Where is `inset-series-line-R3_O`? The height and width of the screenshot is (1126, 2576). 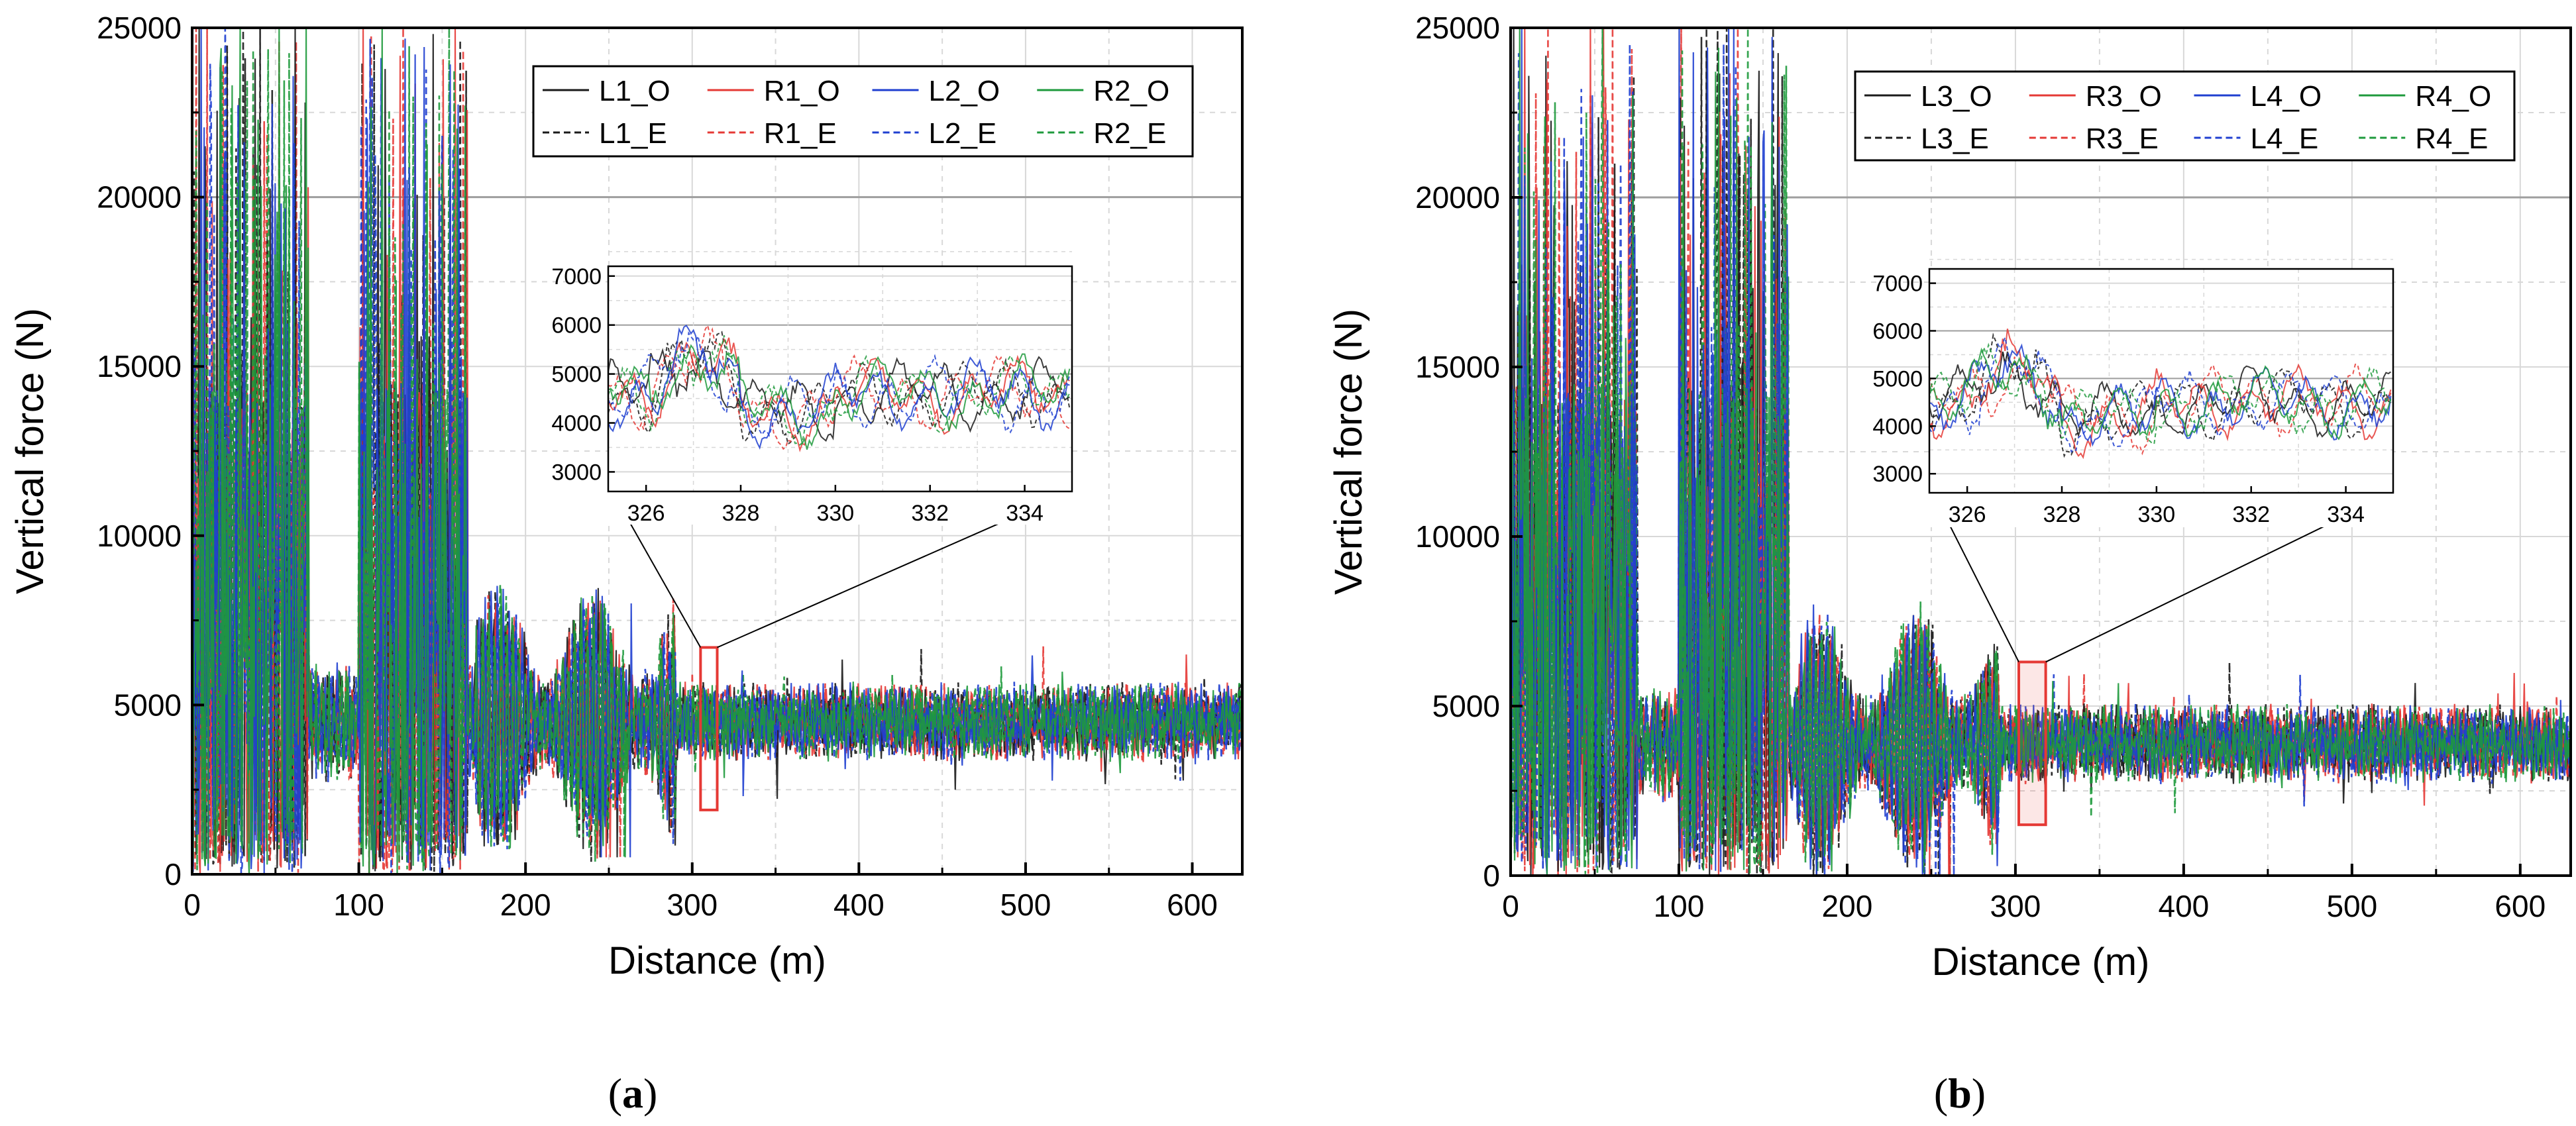
inset-series-line-R3_O is located at coordinates (2160, 394).